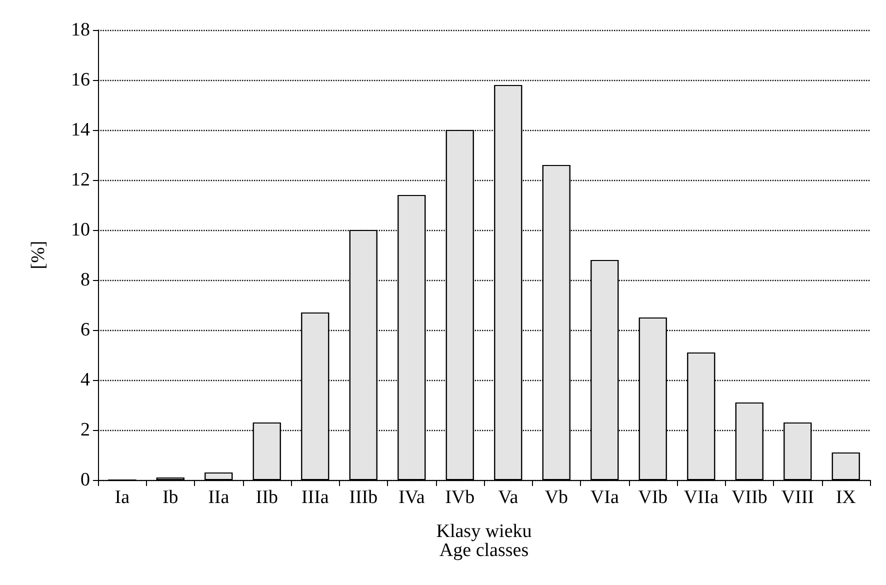 The width and height of the screenshot is (886, 585). What do you see at coordinates (85, 430) in the screenshot?
I see `y-tick-label: 2` at bounding box center [85, 430].